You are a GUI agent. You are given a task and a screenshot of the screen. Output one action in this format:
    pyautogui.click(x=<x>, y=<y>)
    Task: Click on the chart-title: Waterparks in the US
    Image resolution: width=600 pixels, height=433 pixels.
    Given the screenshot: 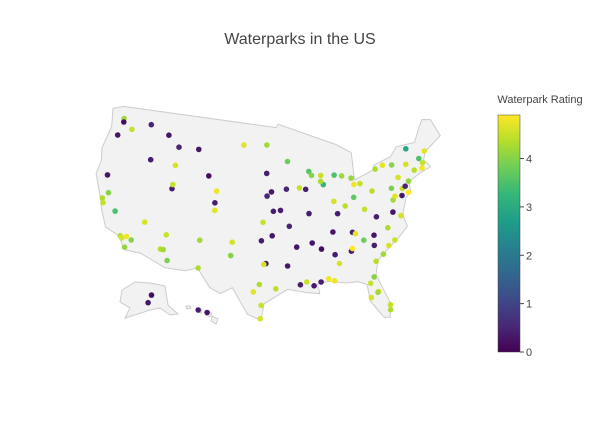 What is the action you would take?
    pyautogui.click(x=299, y=39)
    